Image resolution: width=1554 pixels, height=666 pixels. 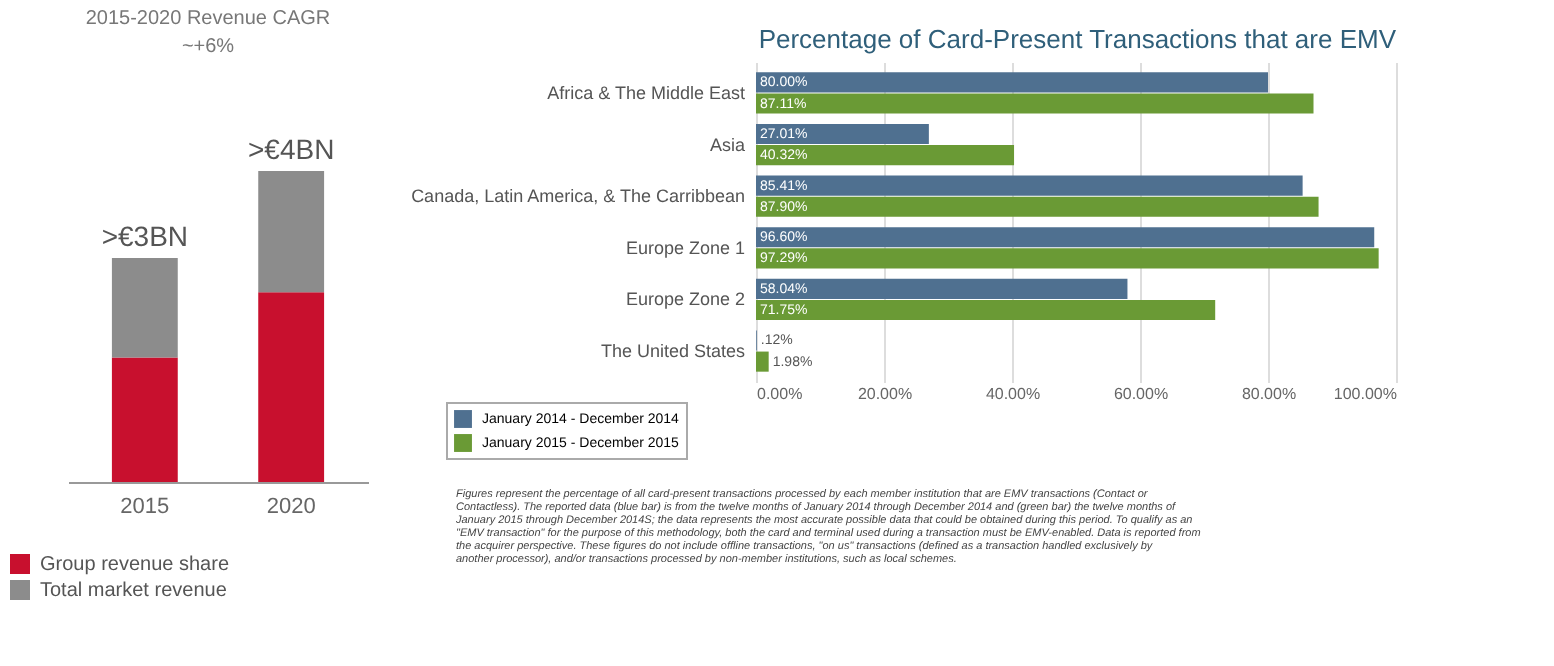 I want to click on total-label: >€4BN, so click(x=291, y=148).